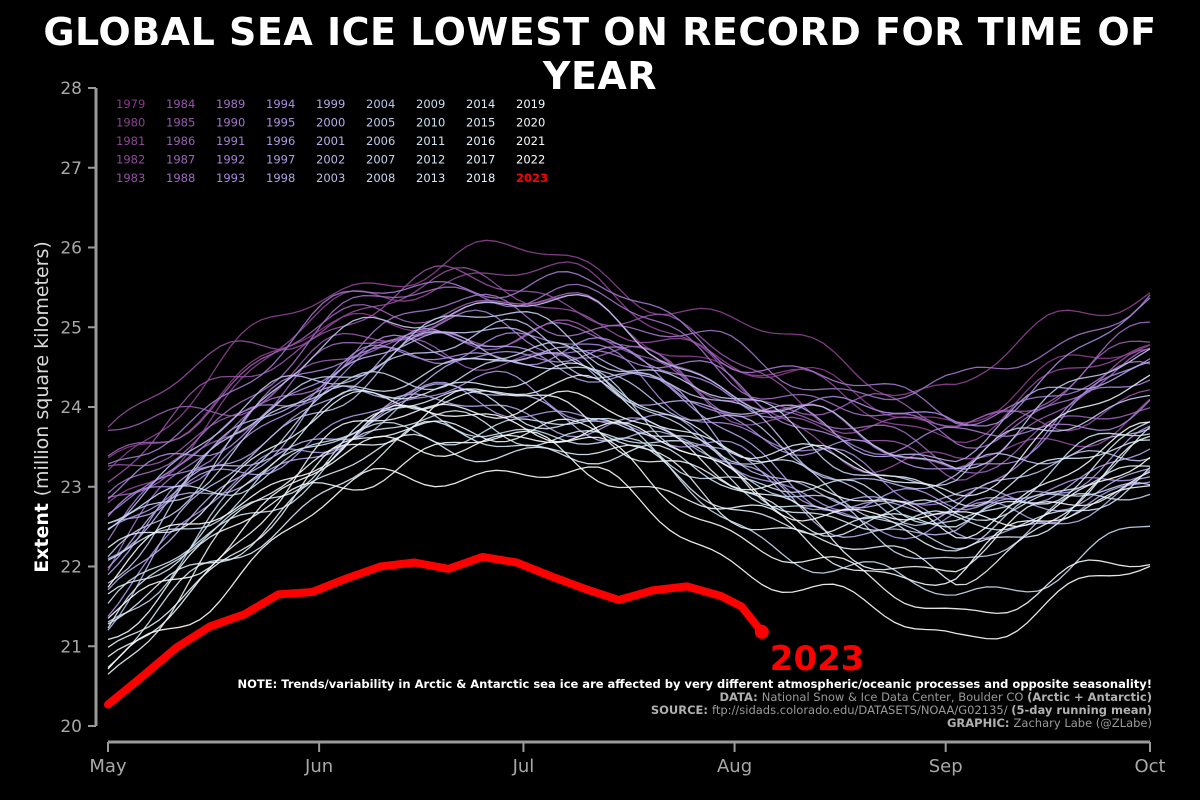  What do you see at coordinates (71, 169) in the screenshot?
I see `y-tick-label: 27` at bounding box center [71, 169].